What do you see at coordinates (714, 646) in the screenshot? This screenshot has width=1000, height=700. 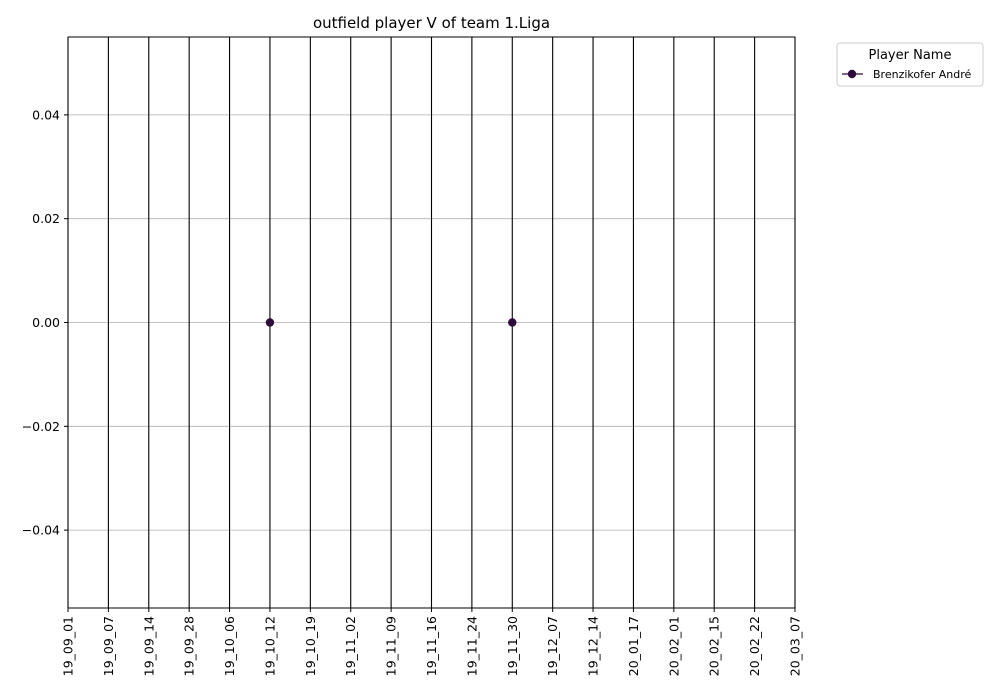 I see `x-tick-label: 20_02_15` at bounding box center [714, 646].